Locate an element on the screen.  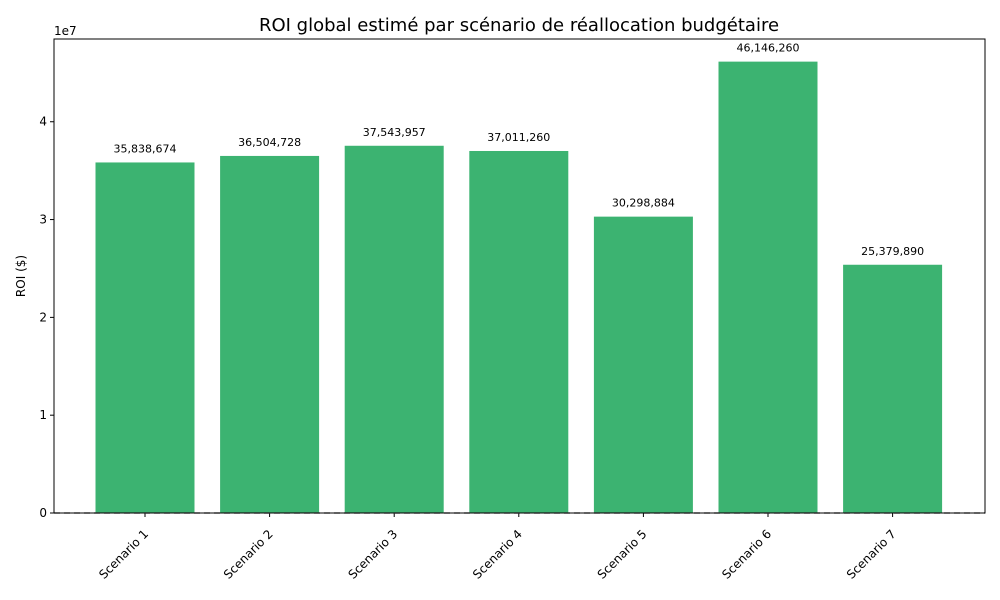
x-tick-label: Scenario 1 is located at coordinates (123, 554).